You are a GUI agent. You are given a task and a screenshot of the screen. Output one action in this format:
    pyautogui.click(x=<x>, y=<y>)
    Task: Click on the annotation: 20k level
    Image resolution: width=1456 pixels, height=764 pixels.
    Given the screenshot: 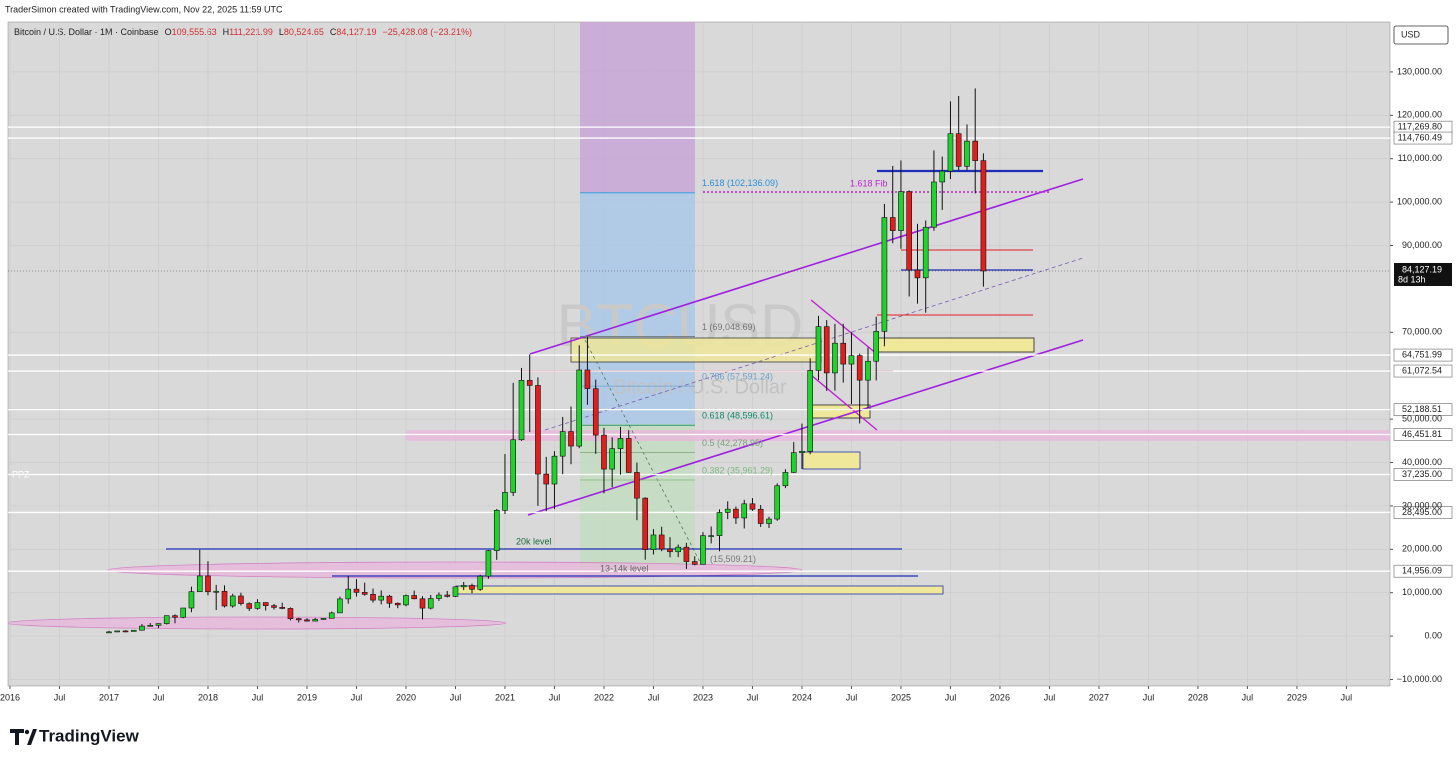 What is the action you would take?
    pyautogui.click(x=534, y=541)
    